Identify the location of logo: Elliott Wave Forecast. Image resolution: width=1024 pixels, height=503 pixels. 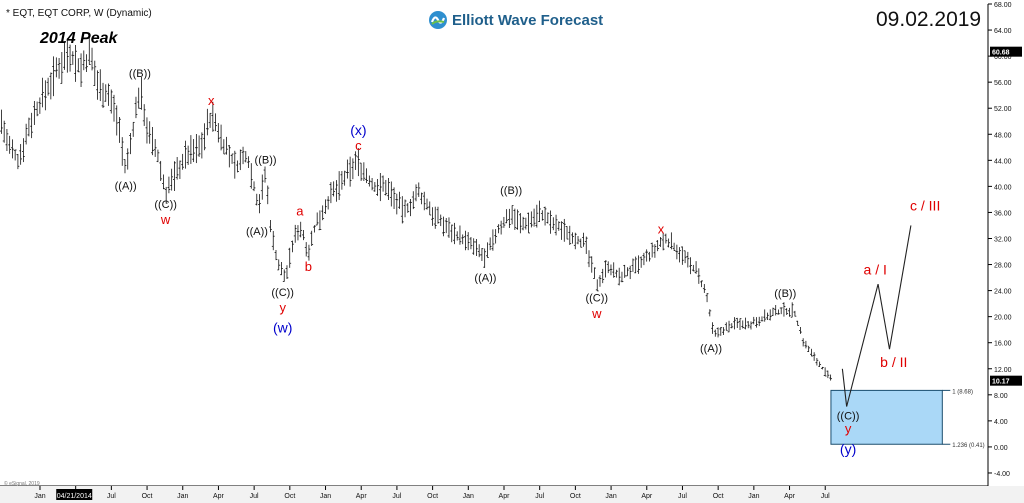
(515, 20).